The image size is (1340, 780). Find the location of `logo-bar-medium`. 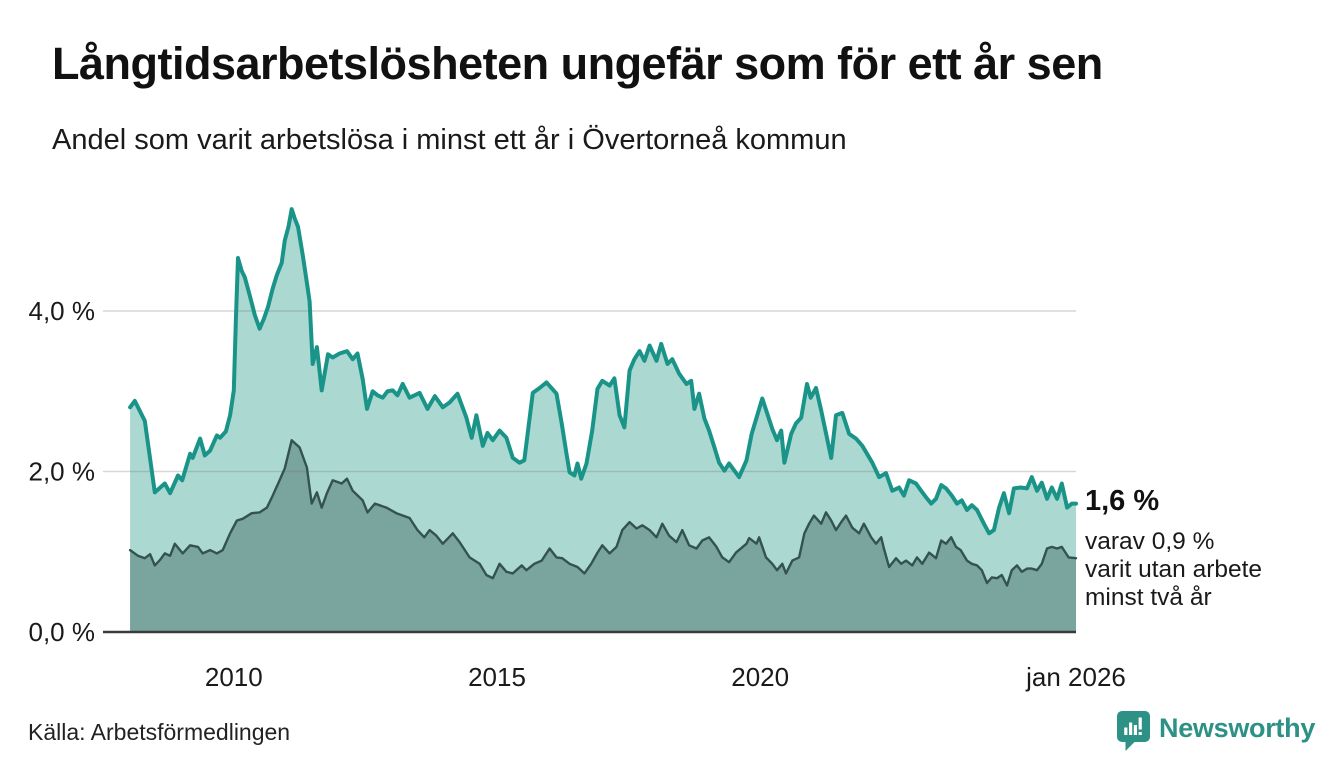

logo-bar-medium is located at coordinates (1135, 730).